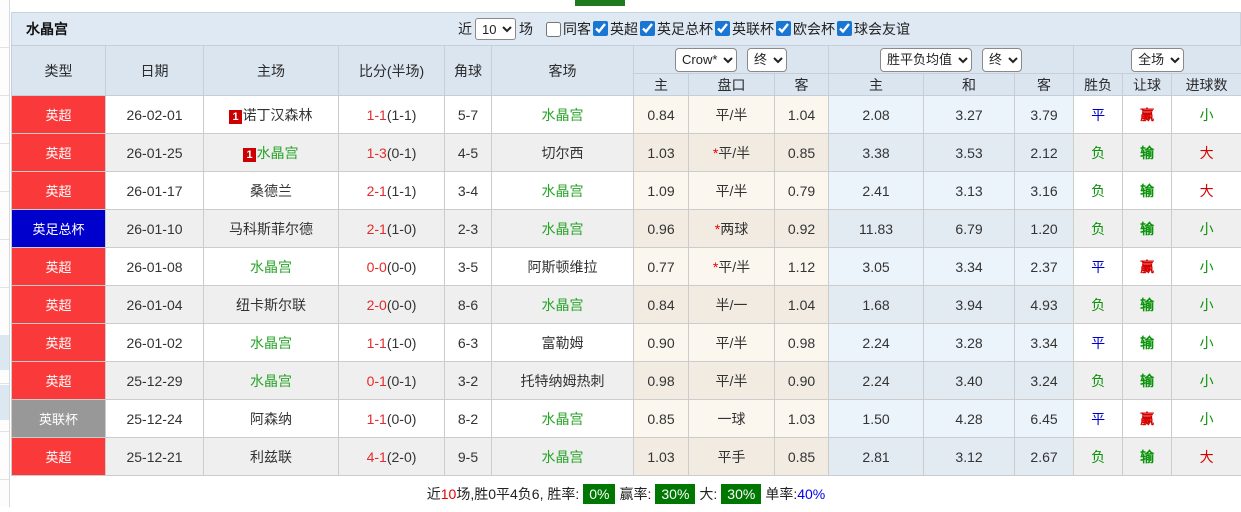 The width and height of the screenshot is (1241, 512). I want to click on league-filter-2: 英联杯, so click(744, 29).